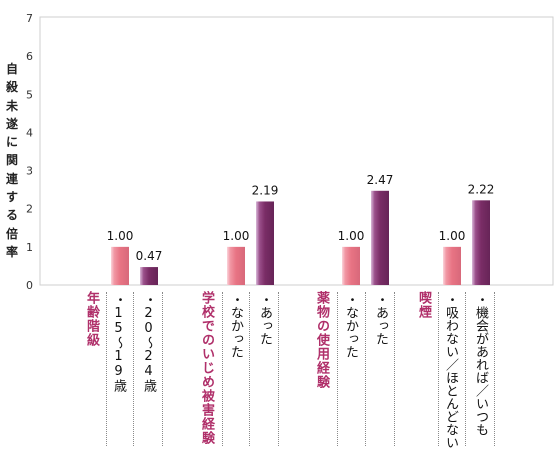 The width and height of the screenshot is (560, 458). Describe the element at coordinates (380, 180) in the screenshot. I see `data-label: 2.47` at that location.